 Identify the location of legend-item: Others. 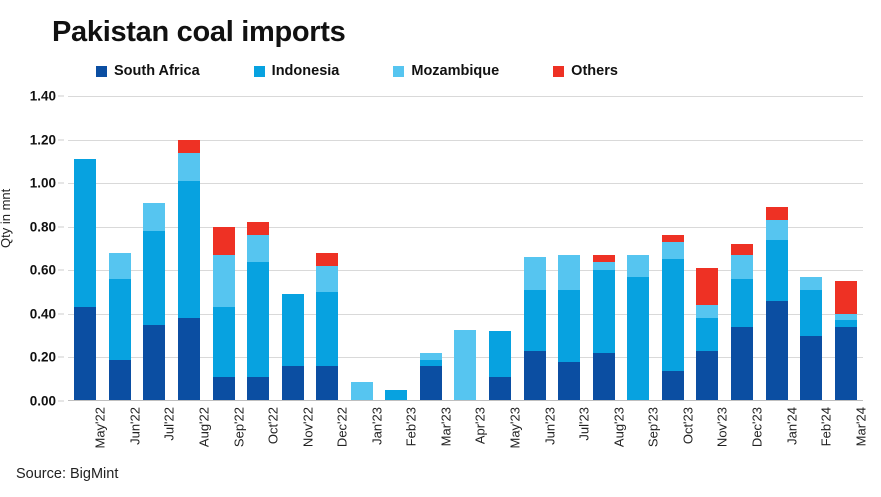
(585, 71).